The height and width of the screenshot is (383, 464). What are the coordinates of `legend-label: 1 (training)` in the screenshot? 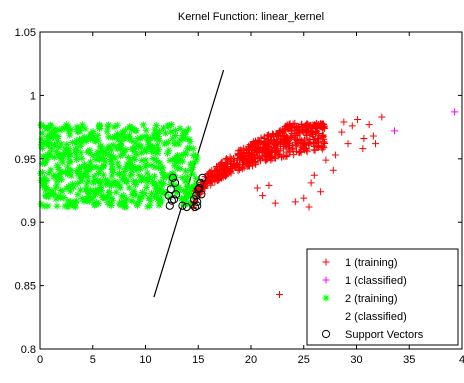 It's located at (371, 263).